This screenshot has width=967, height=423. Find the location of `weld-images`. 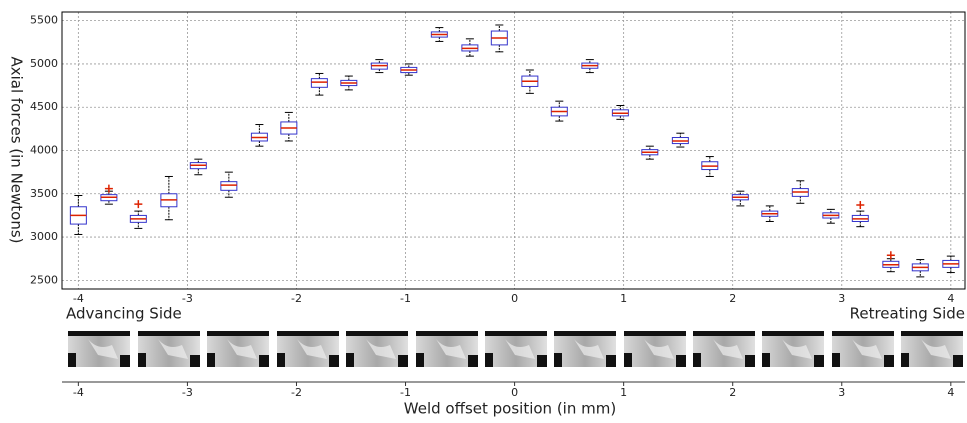

weld-images is located at coordinates (515, 349).